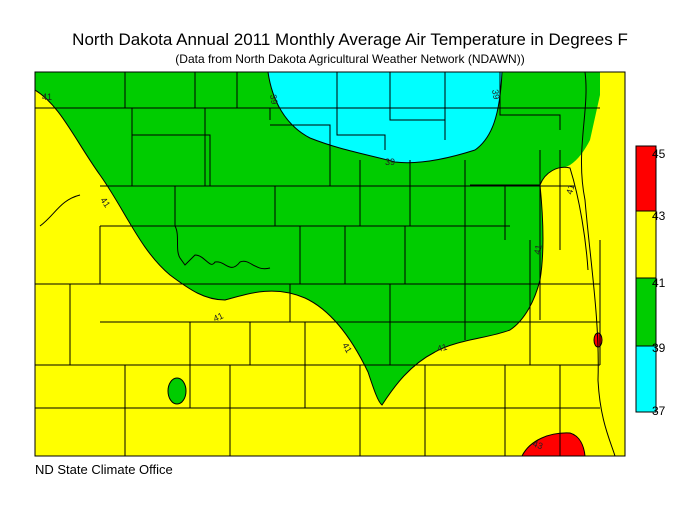 Image resolution: width=700 pixels, height=523 pixels. I want to click on zone-41-43-east, so click(535, 311).